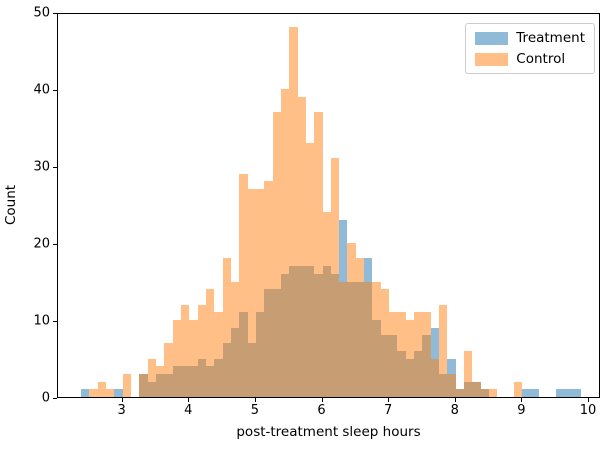  Describe the element at coordinates (321, 410) in the screenshot. I see `x-tick-label: 6` at that location.